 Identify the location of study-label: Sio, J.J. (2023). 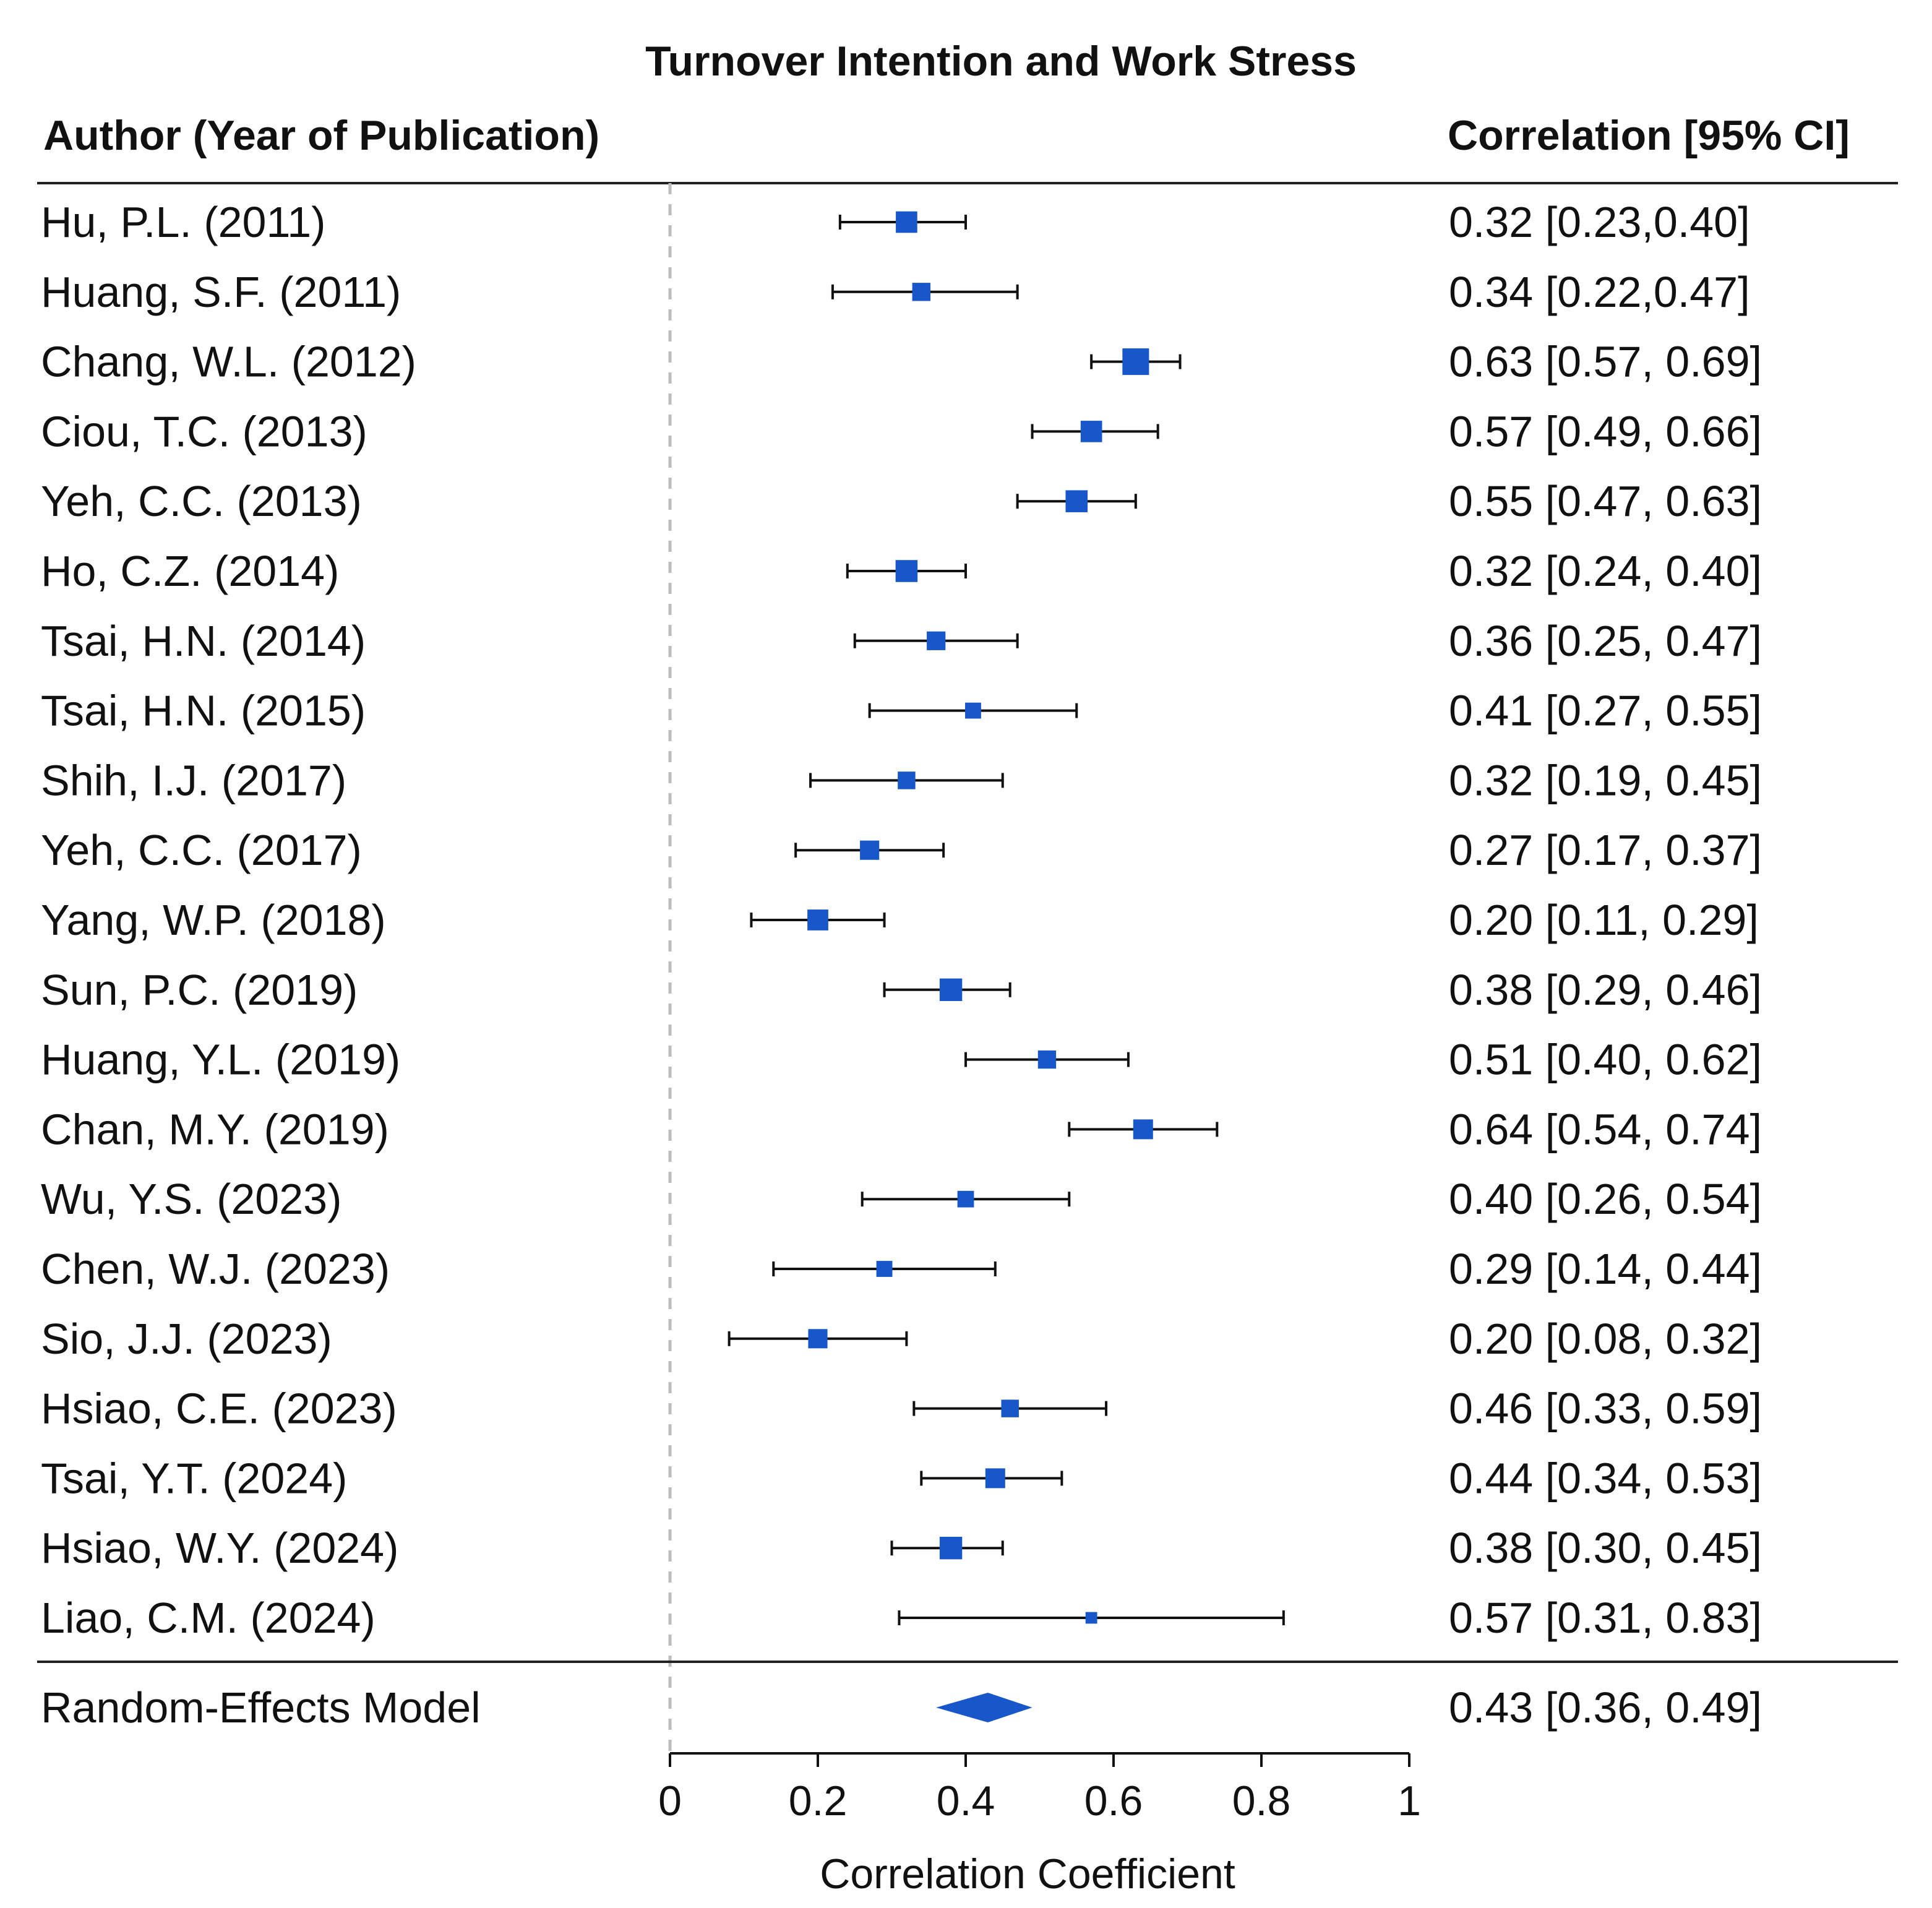
(186, 1339).